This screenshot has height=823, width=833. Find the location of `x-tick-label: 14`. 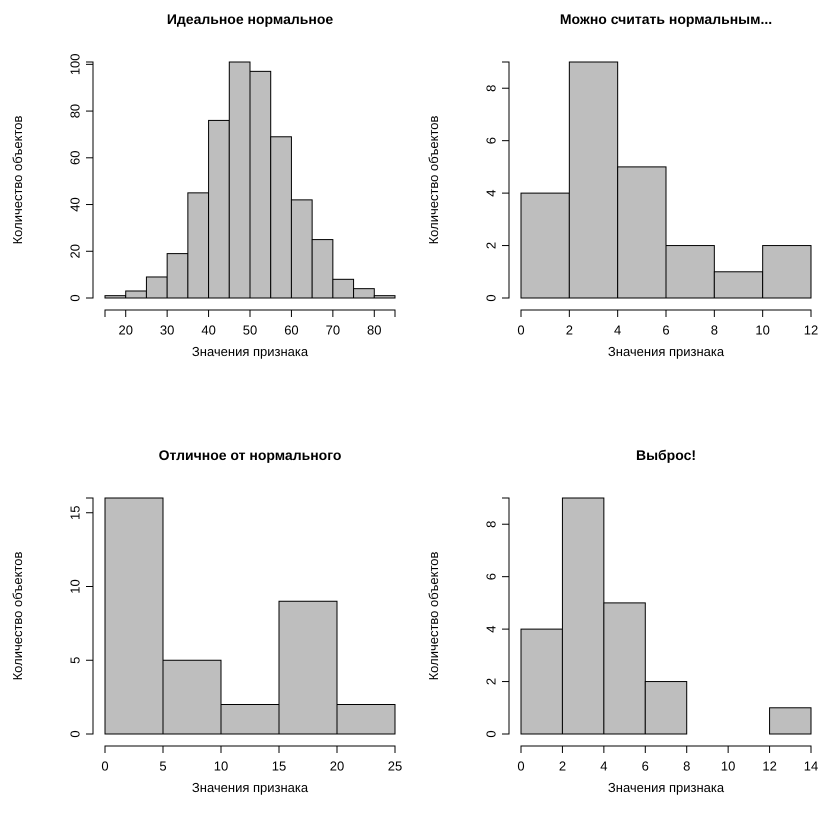

x-tick-label: 14 is located at coordinates (811, 766).